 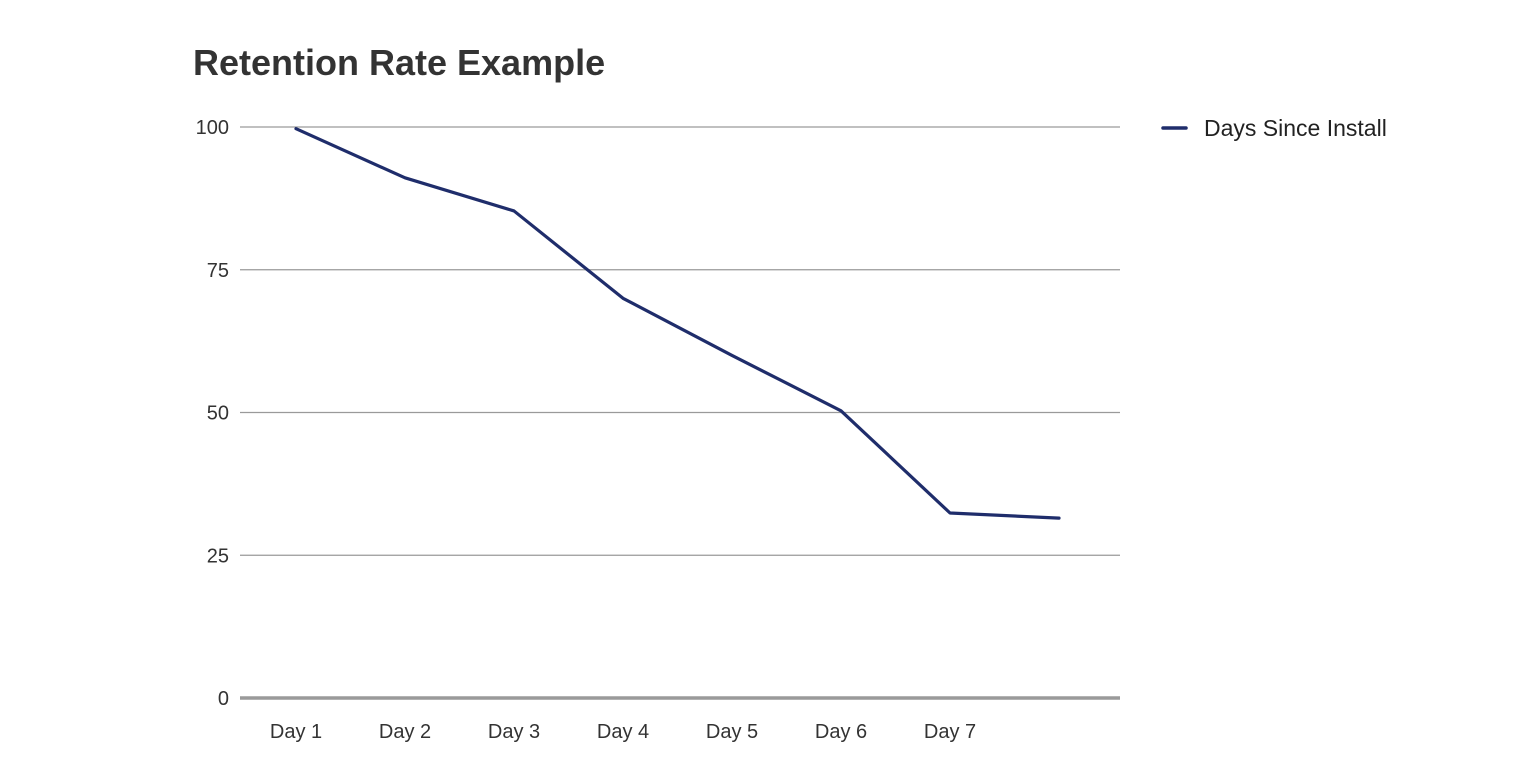 I want to click on legend: Days Since Install, so click(x=1274, y=128).